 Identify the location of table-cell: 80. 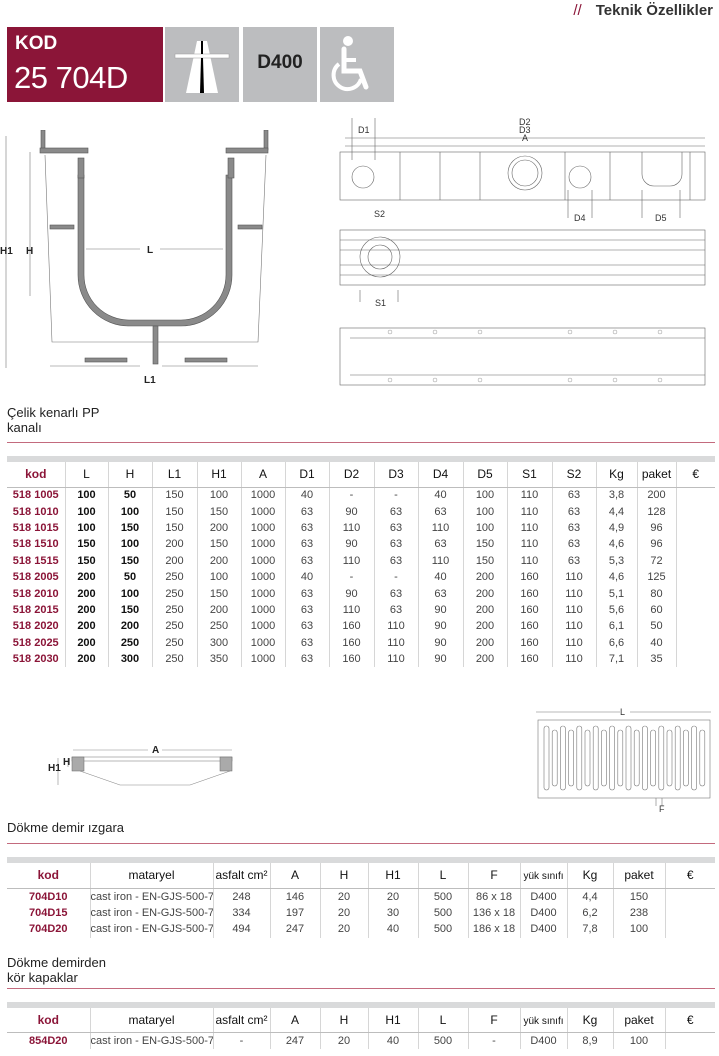
(656, 593).